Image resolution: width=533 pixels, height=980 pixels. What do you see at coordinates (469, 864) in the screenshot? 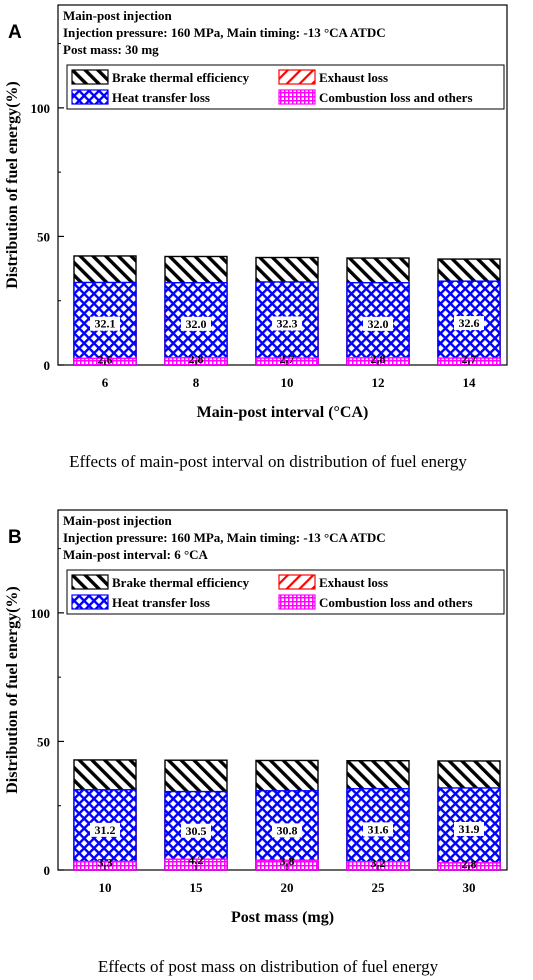
I see `data-label-4-30: 2.8` at bounding box center [469, 864].